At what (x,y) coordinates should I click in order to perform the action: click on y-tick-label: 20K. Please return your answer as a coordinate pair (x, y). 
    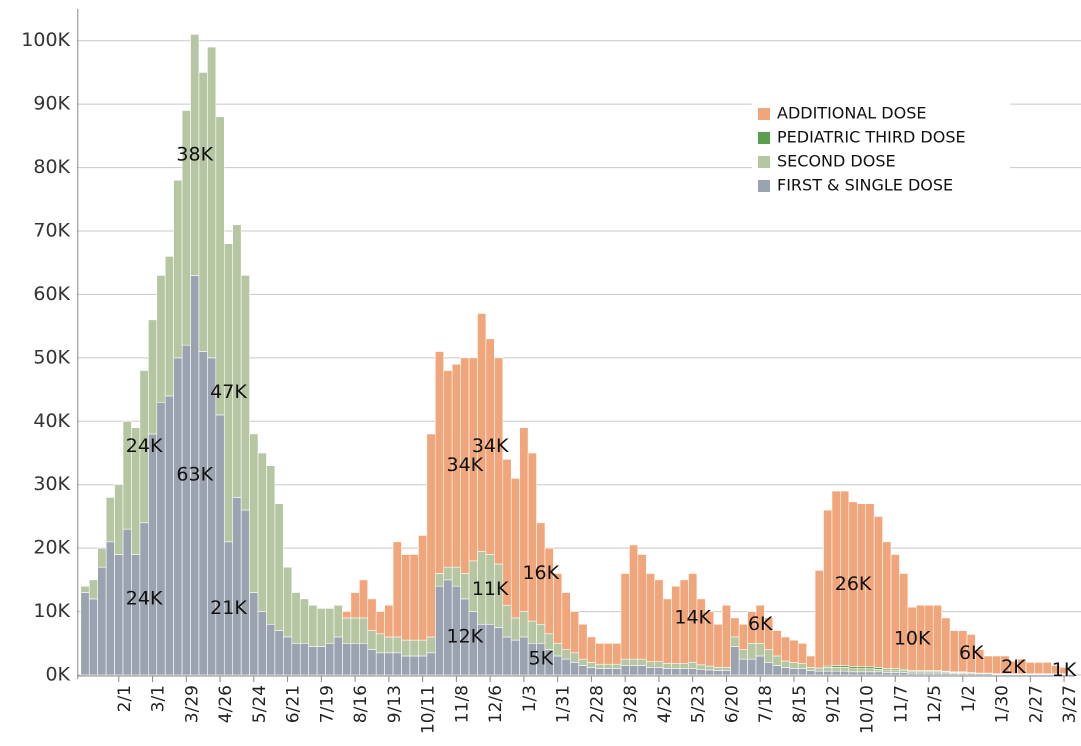
    Looking at the image, I should click on (51, 548).